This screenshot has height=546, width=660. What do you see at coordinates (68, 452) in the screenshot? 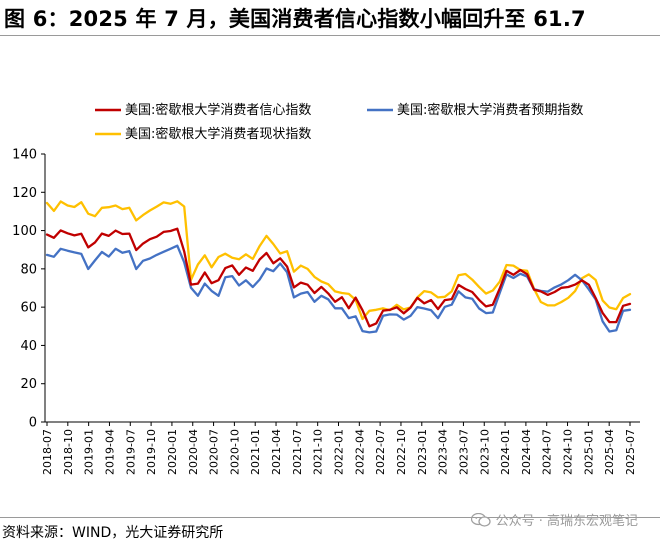
I see `x-tick-label: 2018-10` at bounding box center [68, 452].